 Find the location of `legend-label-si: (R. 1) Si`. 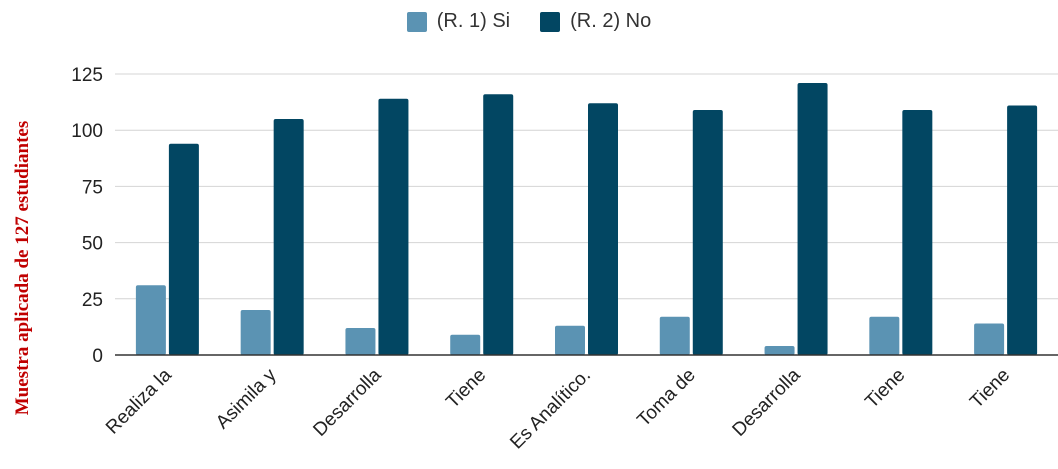

legend-label-si: (R. 1) Si is located at coordinates (473, 21).